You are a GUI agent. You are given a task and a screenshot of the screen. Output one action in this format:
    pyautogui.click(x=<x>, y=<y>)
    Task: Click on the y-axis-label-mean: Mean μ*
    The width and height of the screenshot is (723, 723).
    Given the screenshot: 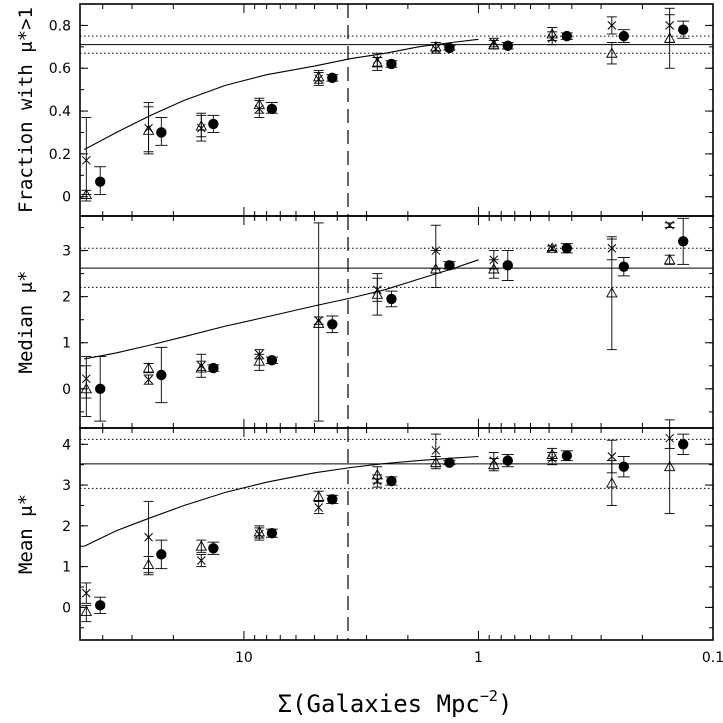 What is the action you would take?
    pyautogui.click(x=26, y=534)
    